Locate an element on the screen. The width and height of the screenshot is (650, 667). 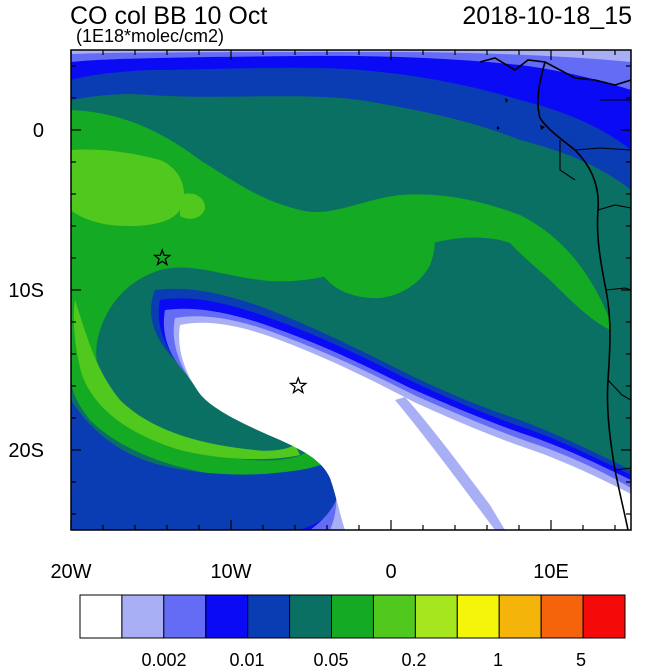
star-markers is located at coordinates (230, 321).